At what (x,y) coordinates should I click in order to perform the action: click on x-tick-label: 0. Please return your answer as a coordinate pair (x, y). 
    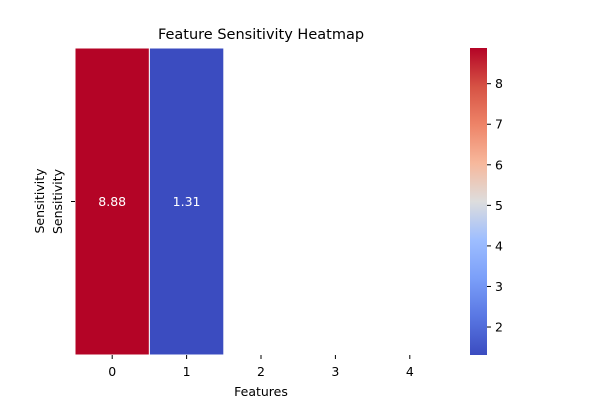
    Looking at the image, I should click on (112, 371).